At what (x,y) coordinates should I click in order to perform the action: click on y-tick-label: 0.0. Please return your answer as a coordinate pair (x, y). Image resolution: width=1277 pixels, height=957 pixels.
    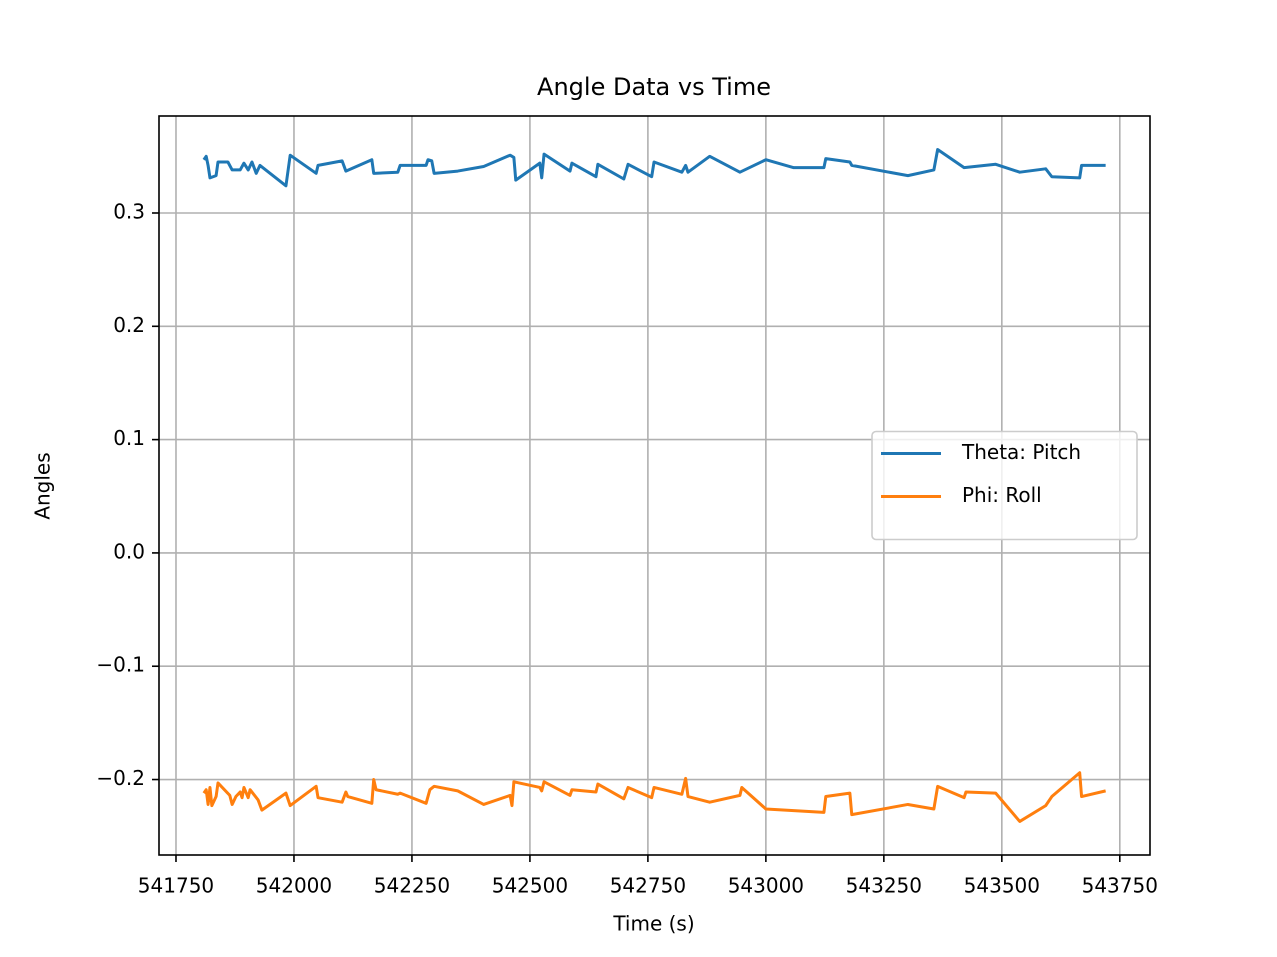
    Looking at the image, I should click on (129, 551).